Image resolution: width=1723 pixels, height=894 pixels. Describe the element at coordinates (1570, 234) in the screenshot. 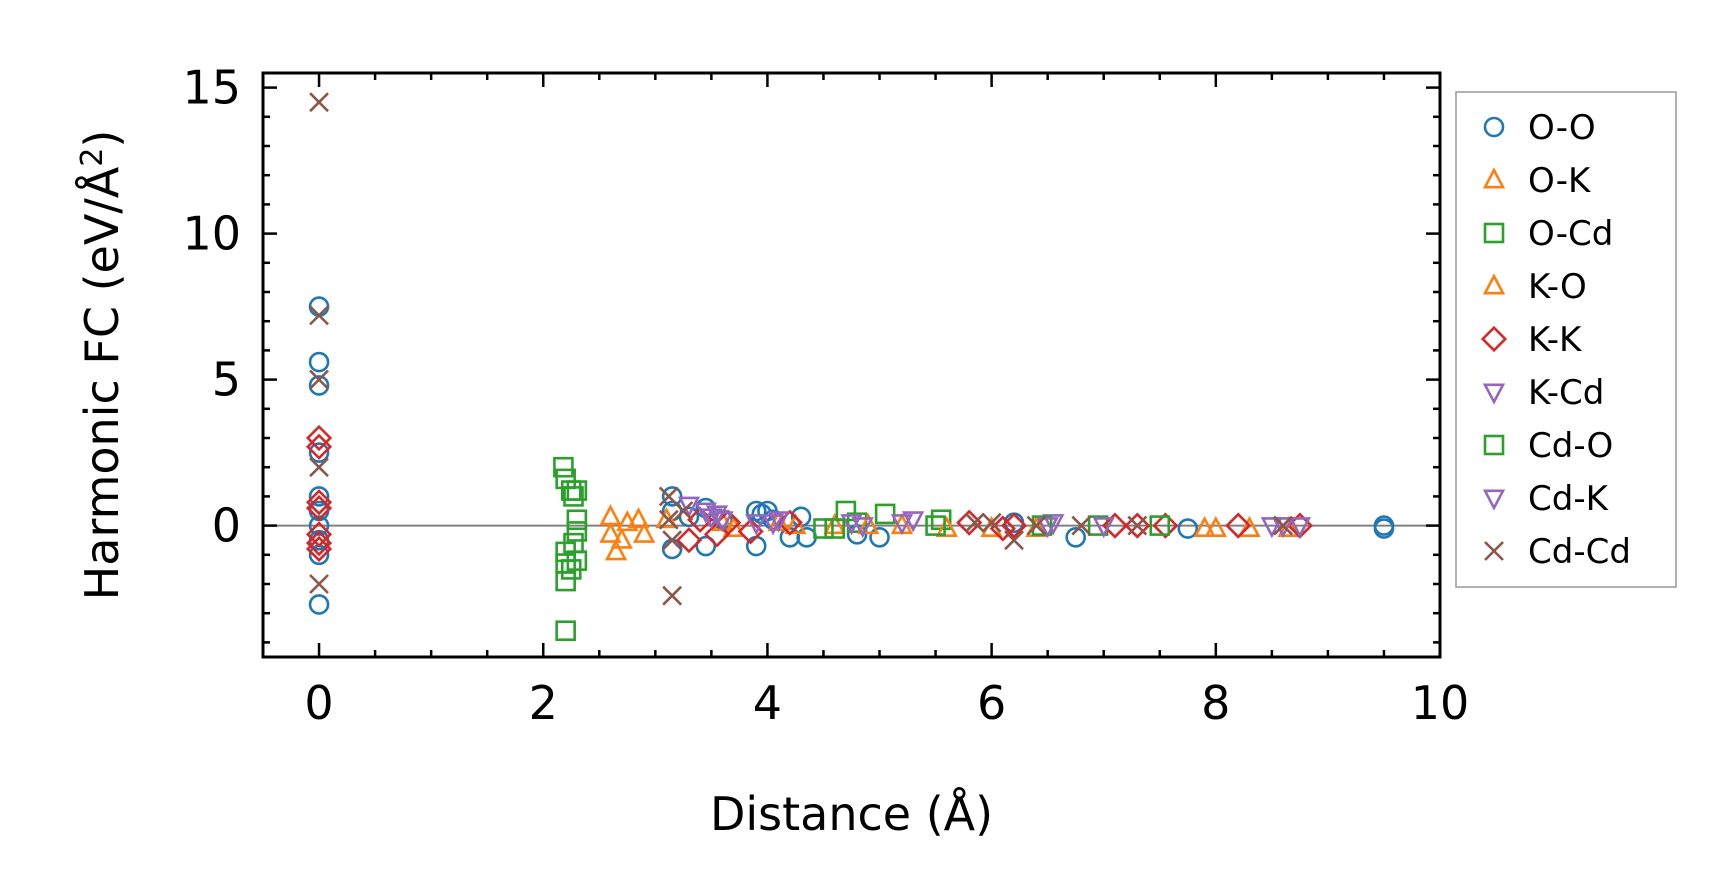

I see `legend-label: O-Cd` at that location.